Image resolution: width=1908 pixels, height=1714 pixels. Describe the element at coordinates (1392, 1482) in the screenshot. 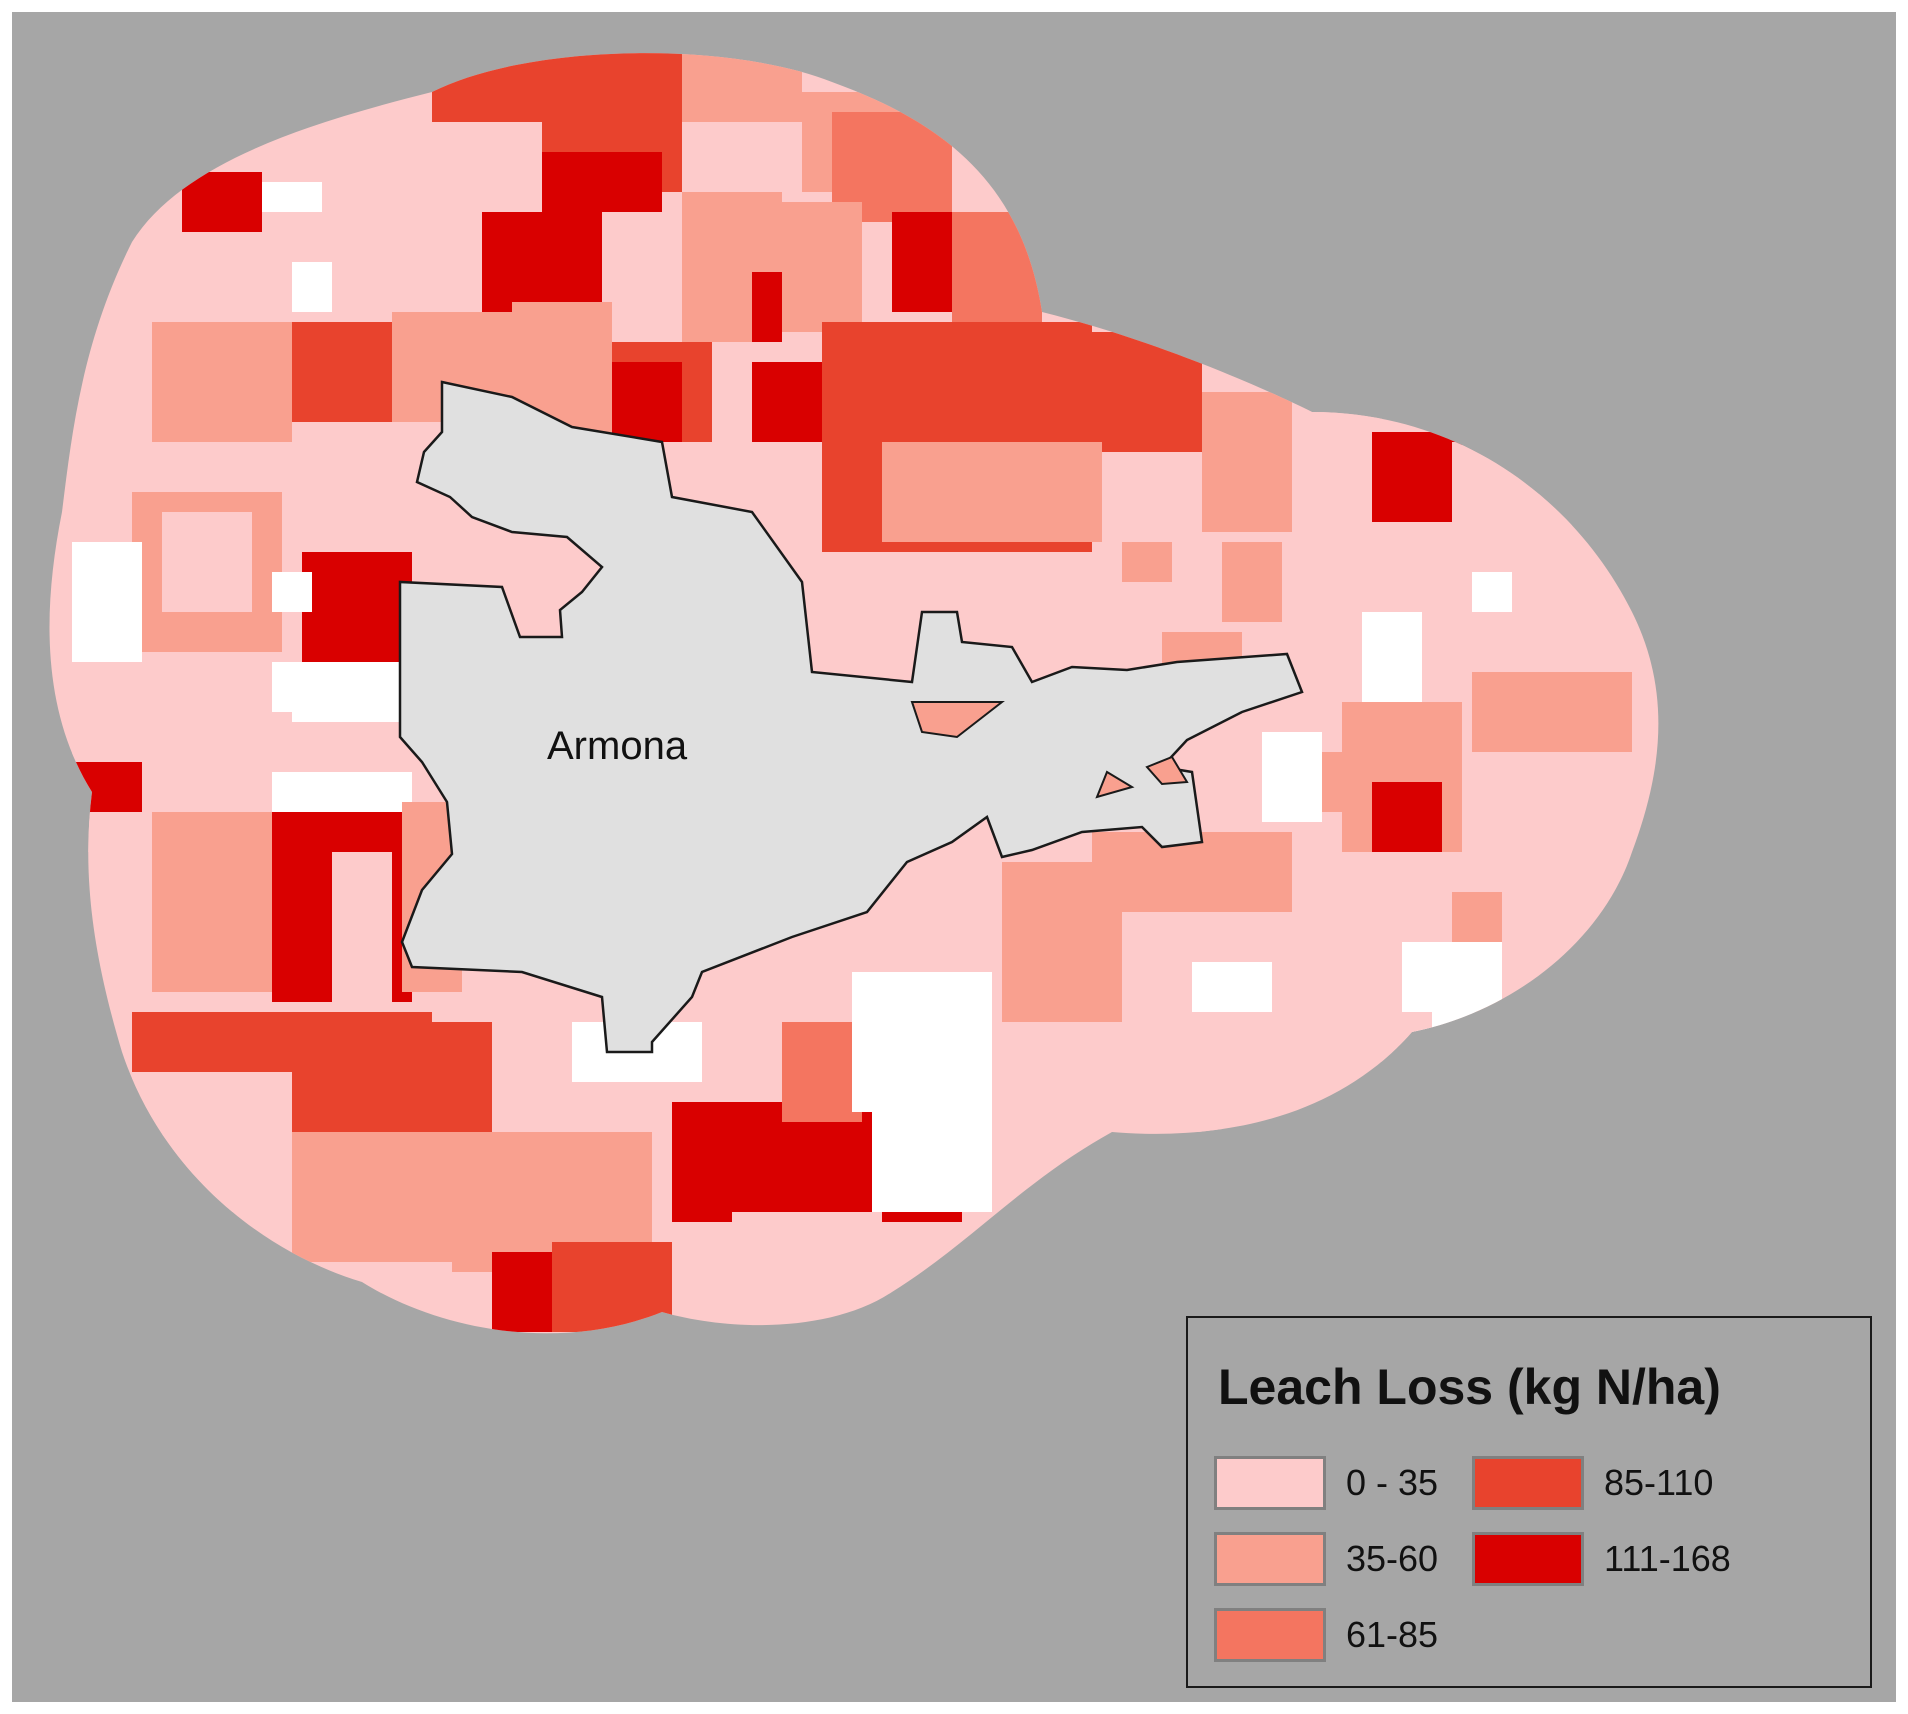

I see `legend-label: 0 - 35` at that location.